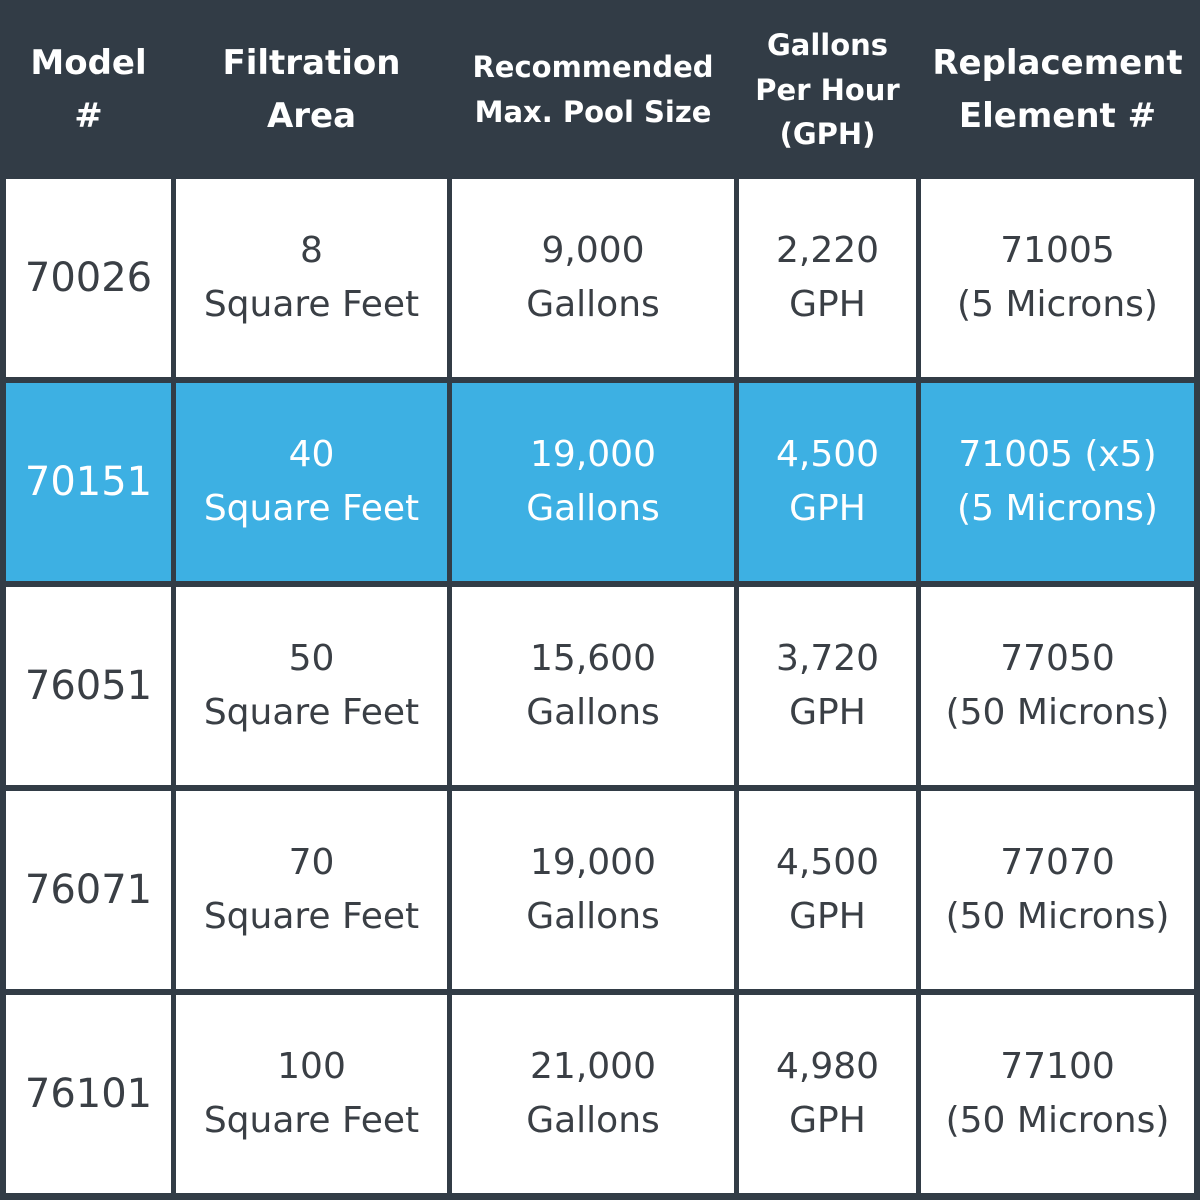 Image resolution: width=1200 pixels, height=1200 pixels. What do you see at coordinates (311, 90) in the screenshot?
I see `header-filtration-area: Filtration Area` at bounding box center [311, 90].